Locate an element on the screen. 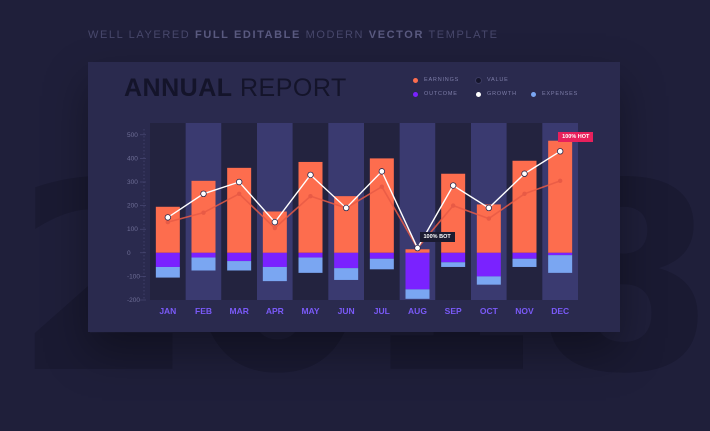 The image size is (710, 431). x-tick-label: AUG is located at coordinates (417, 311).